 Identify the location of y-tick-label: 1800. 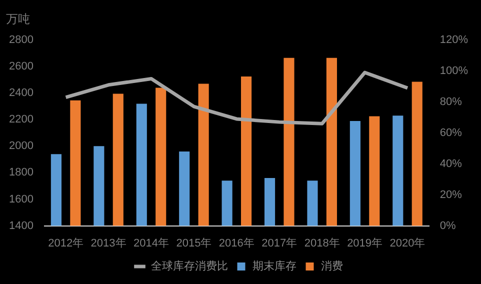
(21, 172).